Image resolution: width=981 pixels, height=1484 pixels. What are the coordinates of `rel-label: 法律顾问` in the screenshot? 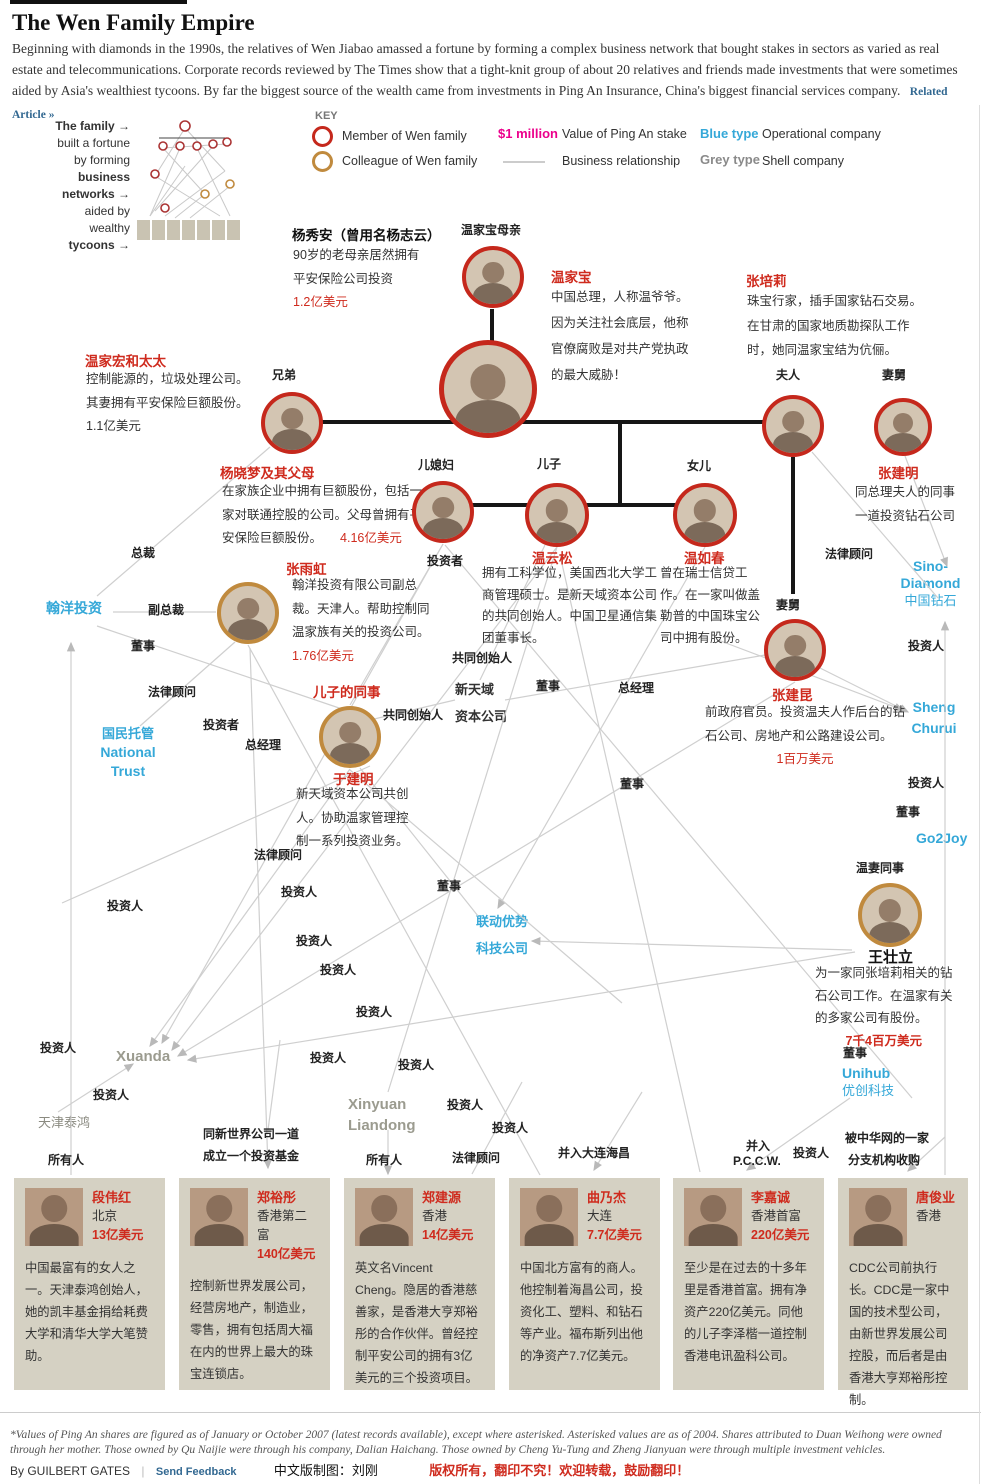 It's located at (172, 692).